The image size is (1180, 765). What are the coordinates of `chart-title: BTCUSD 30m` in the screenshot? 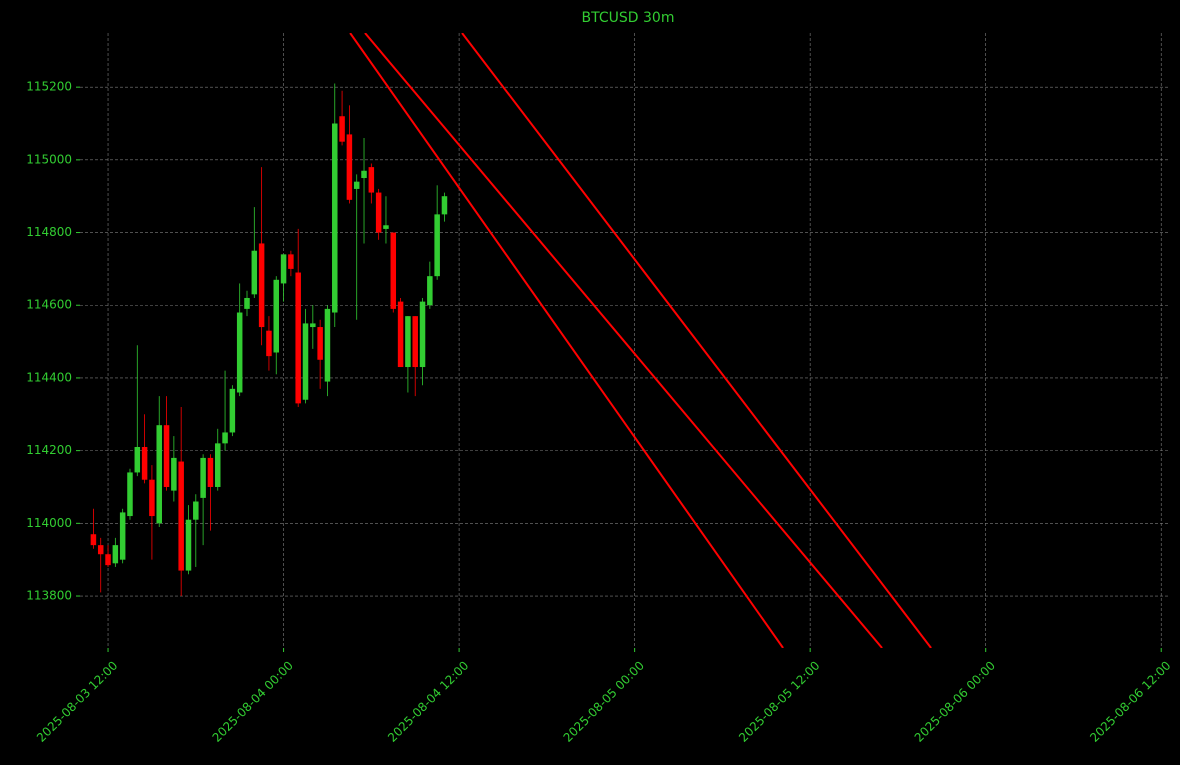 It's located at (628, 18).